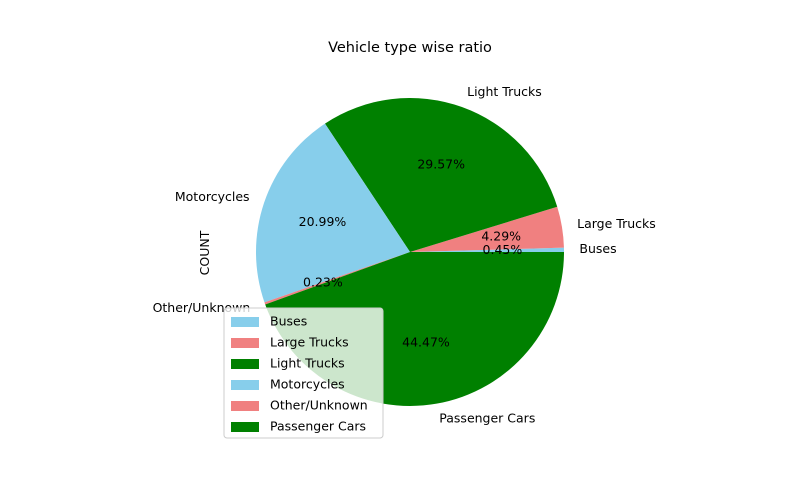 The image size is (800, 500). What do you see at coordinates (204, 252) in the screenshot?
I see `y-axis-label: COUNT` at bounding box center [204, 252].